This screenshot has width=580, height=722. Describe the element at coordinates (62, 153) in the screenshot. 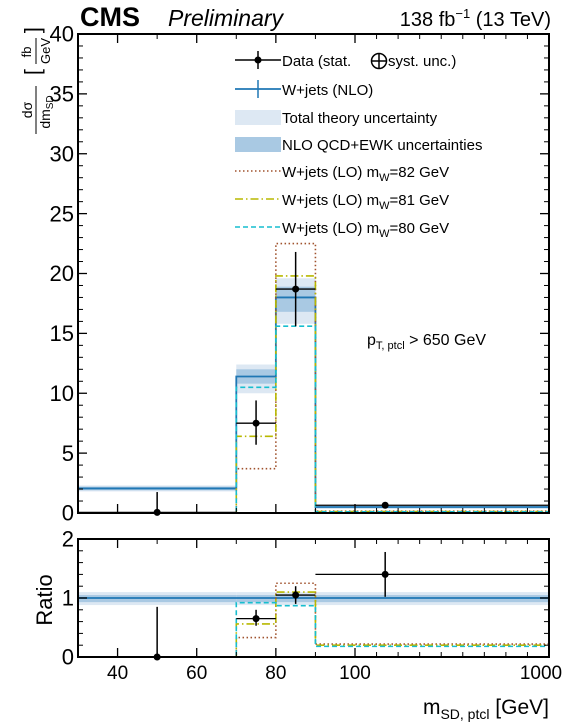

I see `y-tick-label: 30` at that location.